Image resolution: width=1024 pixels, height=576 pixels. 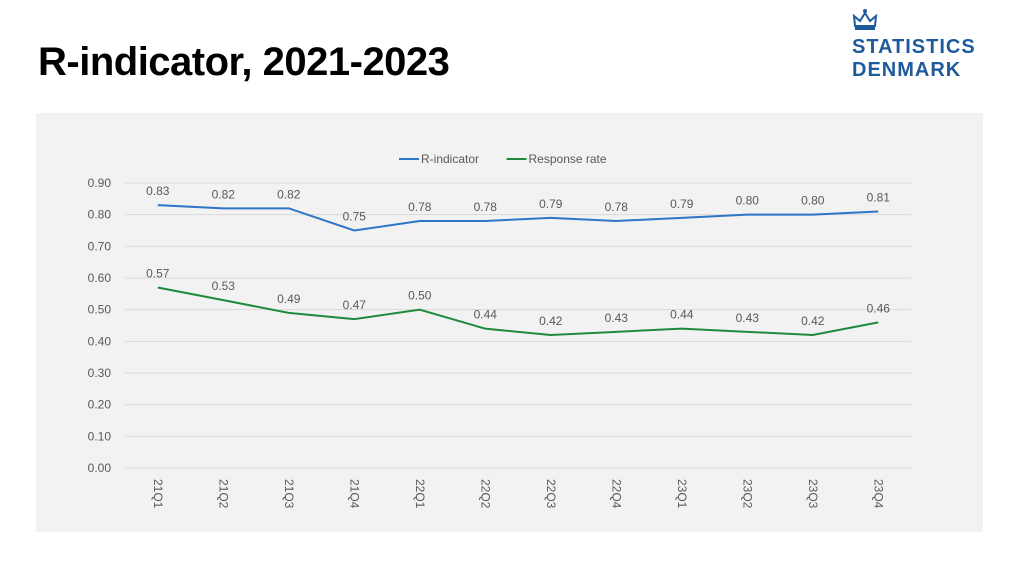 What do you see at coordinates (100, 405) in the screenshot?
I see `y-tick-label: 0.20` at bounding box center [100, 405].